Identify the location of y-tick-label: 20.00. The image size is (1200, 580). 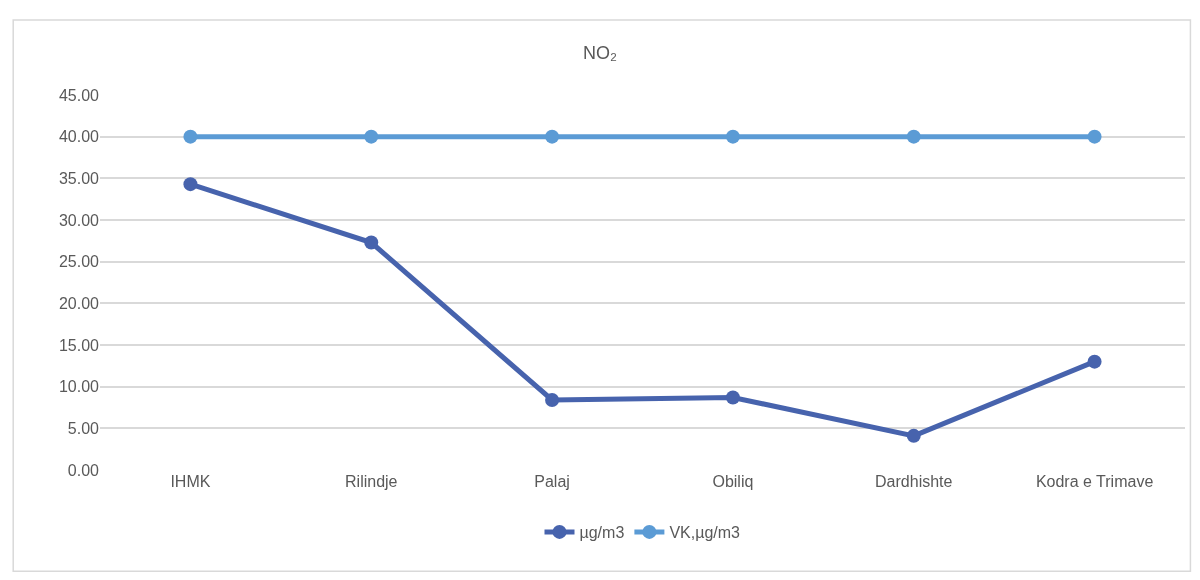
(79, 303).